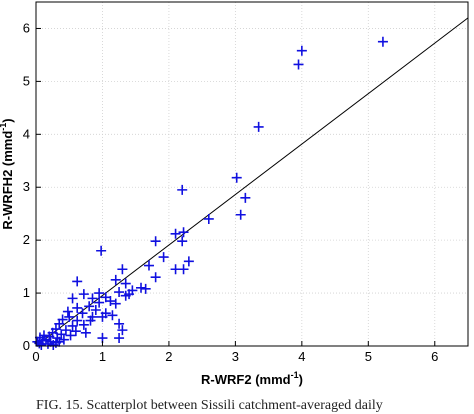  I want to click on y-axis-label-superscript: -1, so click(4, 127).